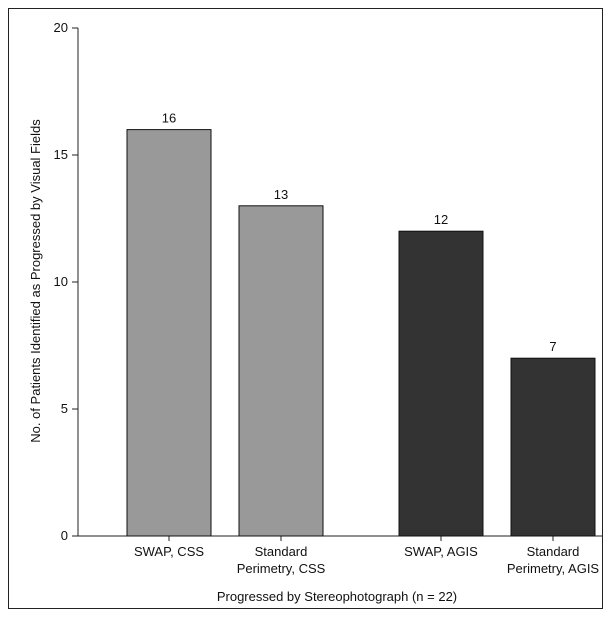 This screenshot has width=611, height=617. What do you see at coordinates (169, 118) in the screenshot?
I see `data-label: 16` at bounding box center [169, 118].